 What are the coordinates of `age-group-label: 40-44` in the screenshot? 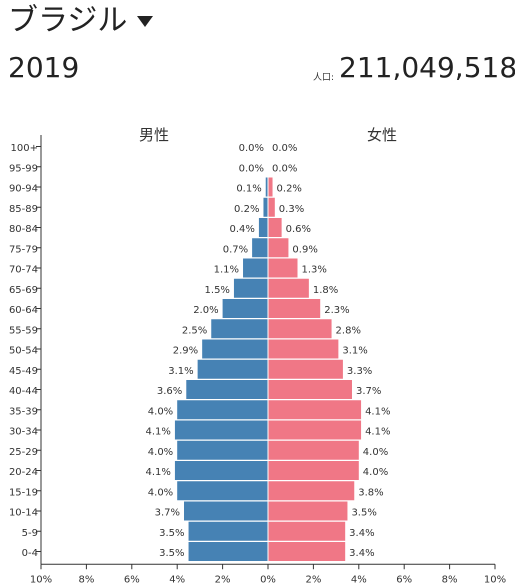 It's located at (23, 391).